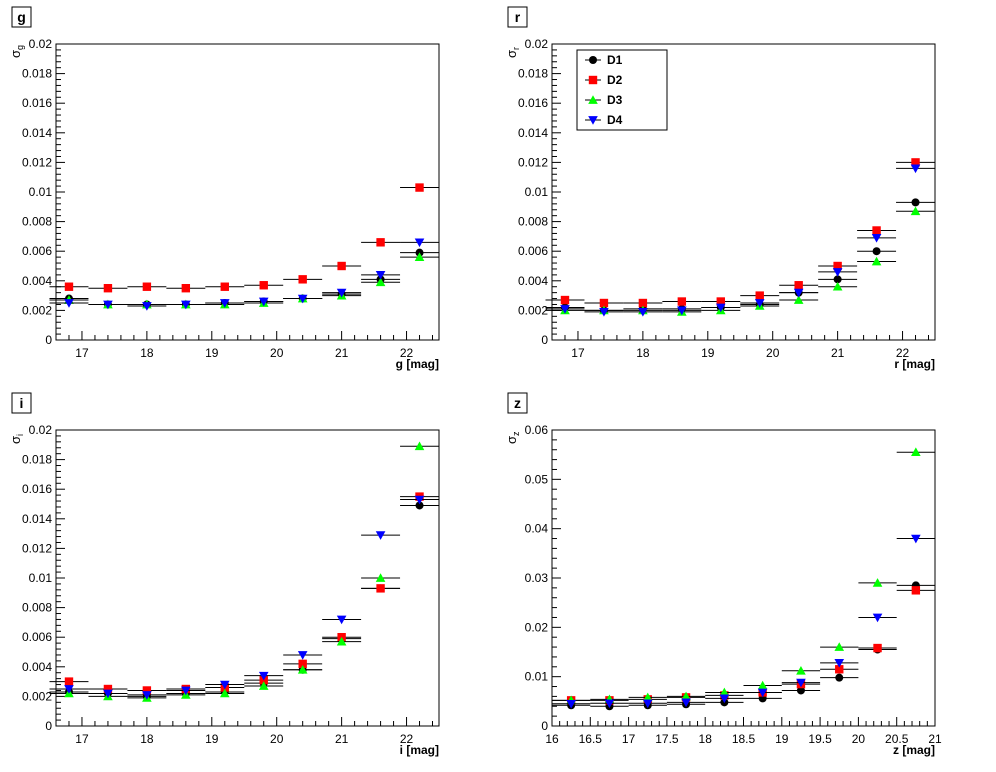  What do you see at coordinates (37, 637) in the screenshot?
I see `y-tick-label: 0.006` at bounding box center [37, 637].